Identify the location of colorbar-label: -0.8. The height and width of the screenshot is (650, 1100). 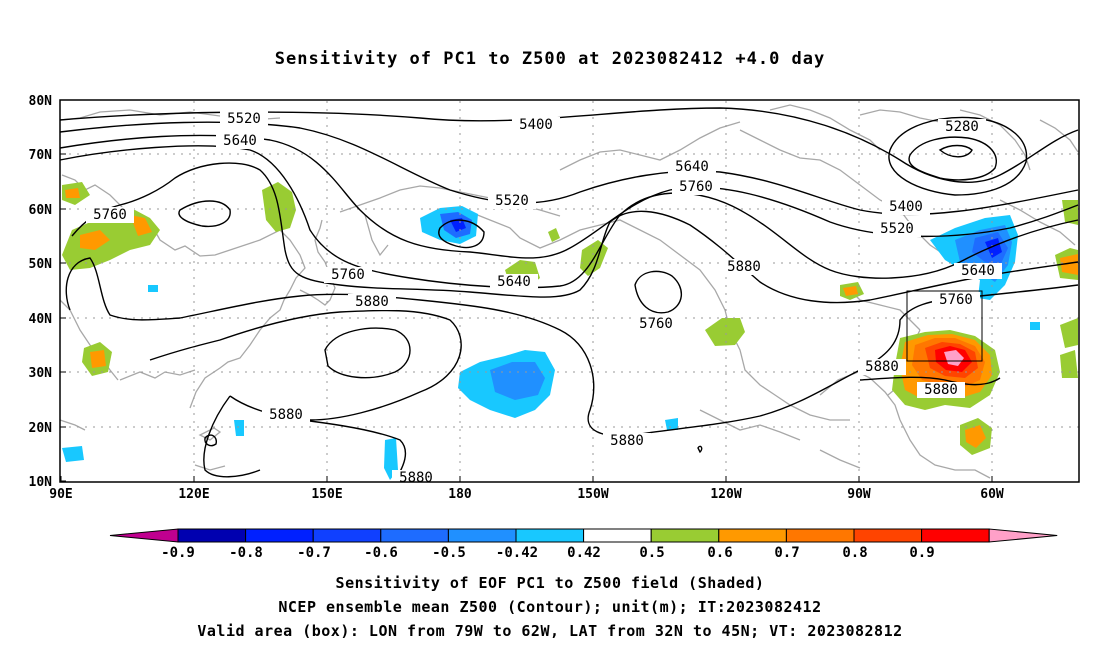
(246, 553).